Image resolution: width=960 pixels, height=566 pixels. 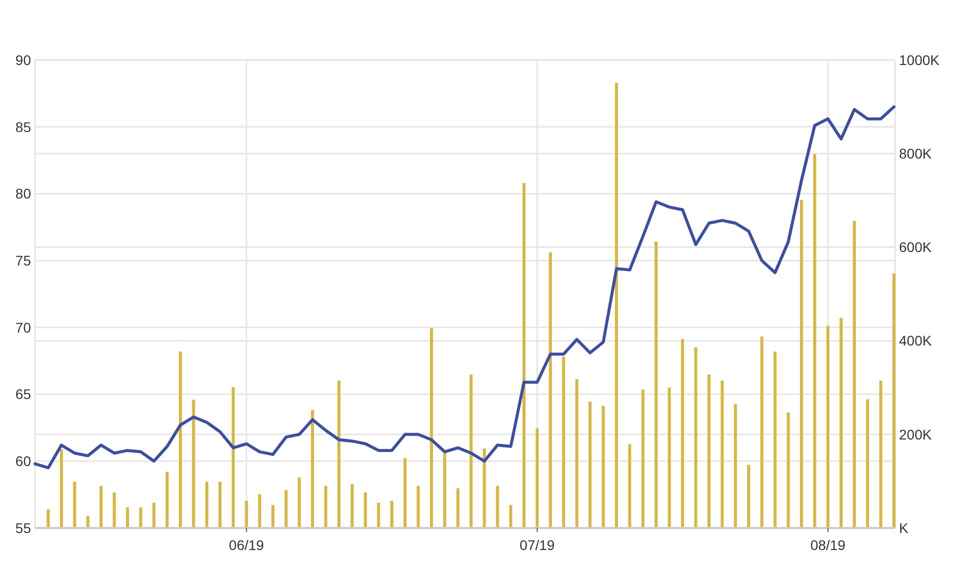 I want to click on y2-tick-label: 200K, so click(x=915, y=434).